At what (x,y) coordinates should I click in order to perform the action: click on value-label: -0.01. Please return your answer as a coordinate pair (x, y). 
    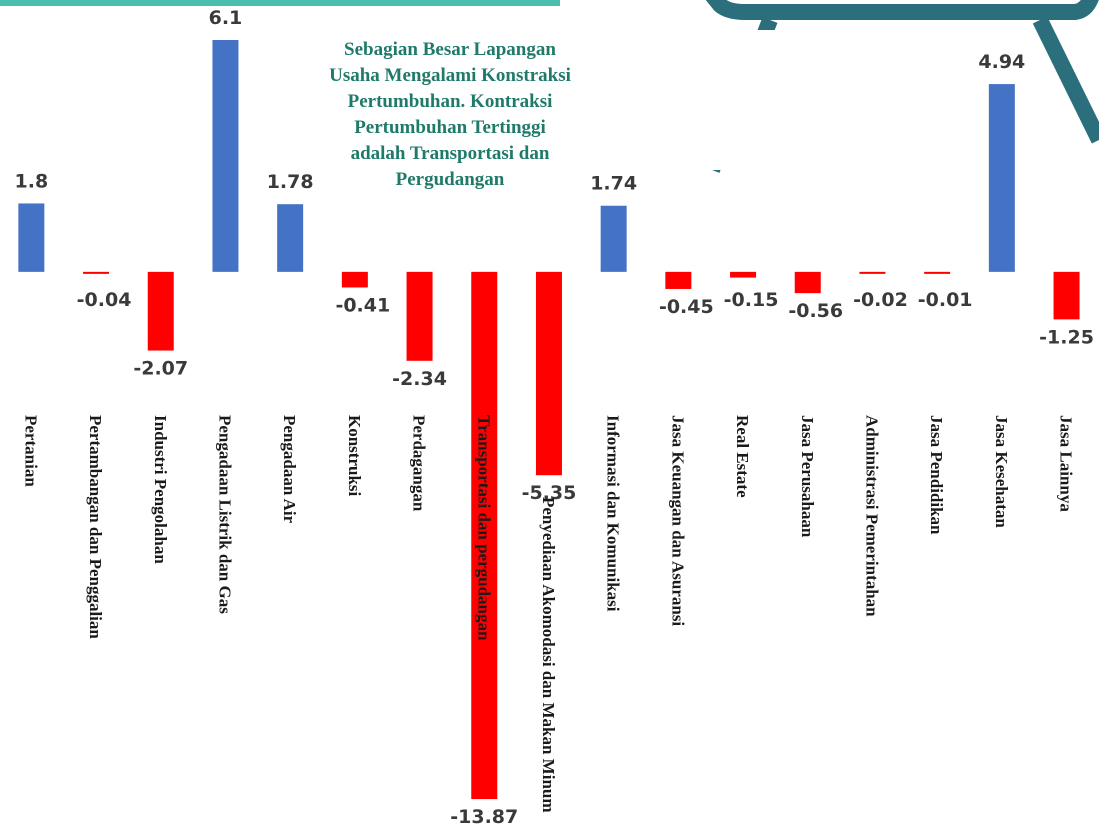
    Looking at the image, I should click on (945, 300).